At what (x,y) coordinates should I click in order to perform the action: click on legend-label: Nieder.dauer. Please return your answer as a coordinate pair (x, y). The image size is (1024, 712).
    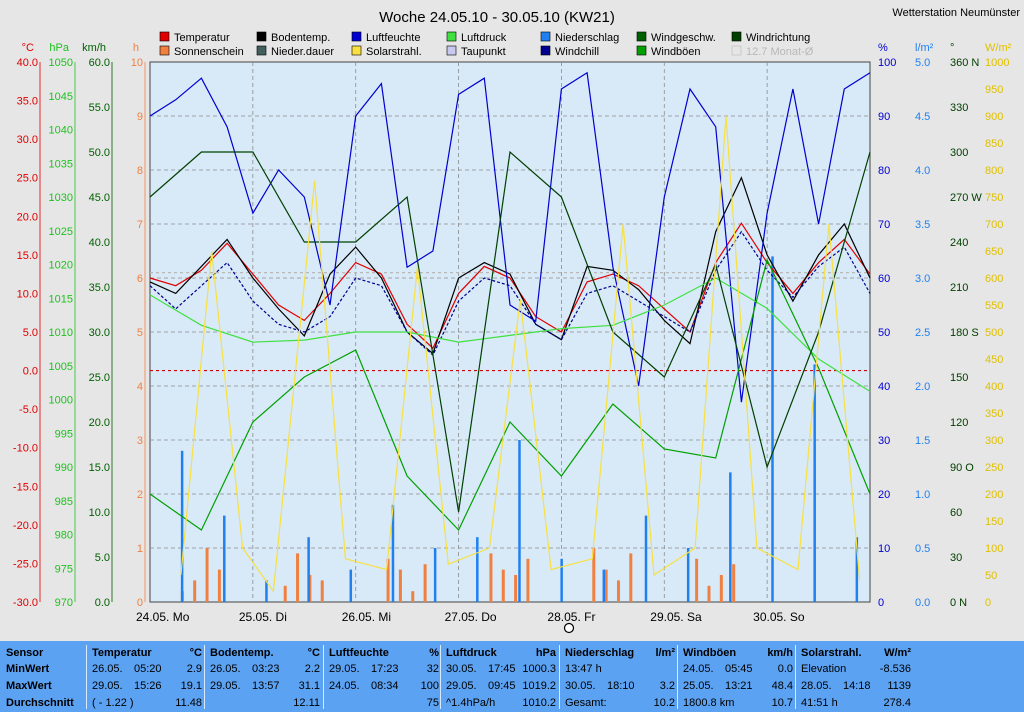
    Looking at the image, I should click on (302, 52).